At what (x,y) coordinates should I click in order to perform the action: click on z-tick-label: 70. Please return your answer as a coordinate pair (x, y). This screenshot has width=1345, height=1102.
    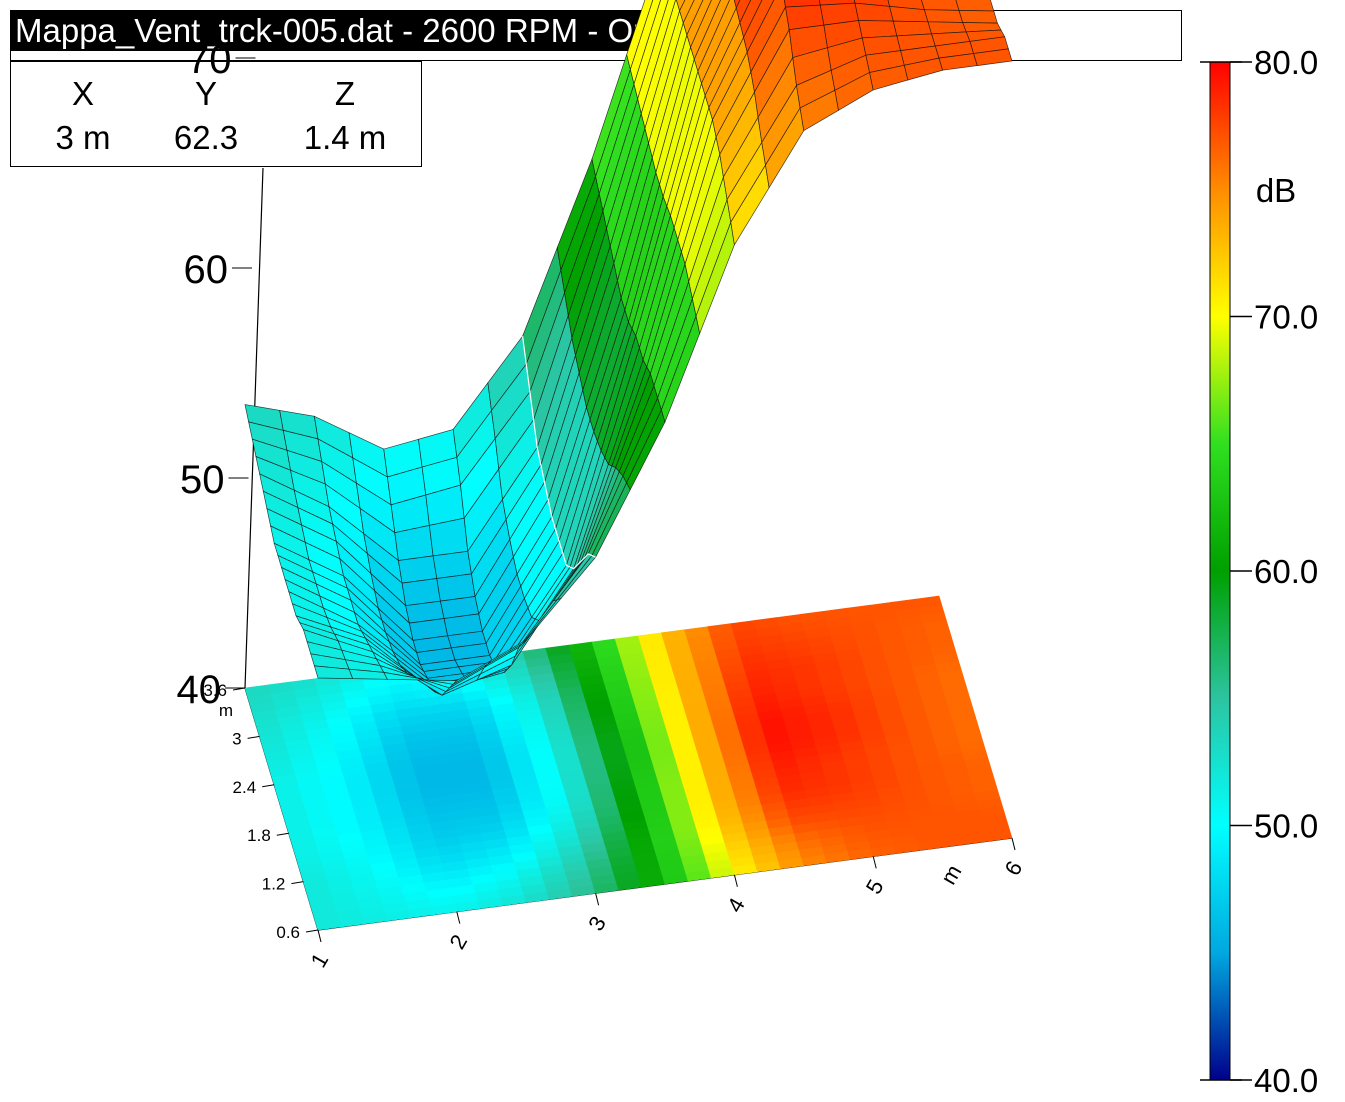
    Looking at the image, I should click on (209, 60).